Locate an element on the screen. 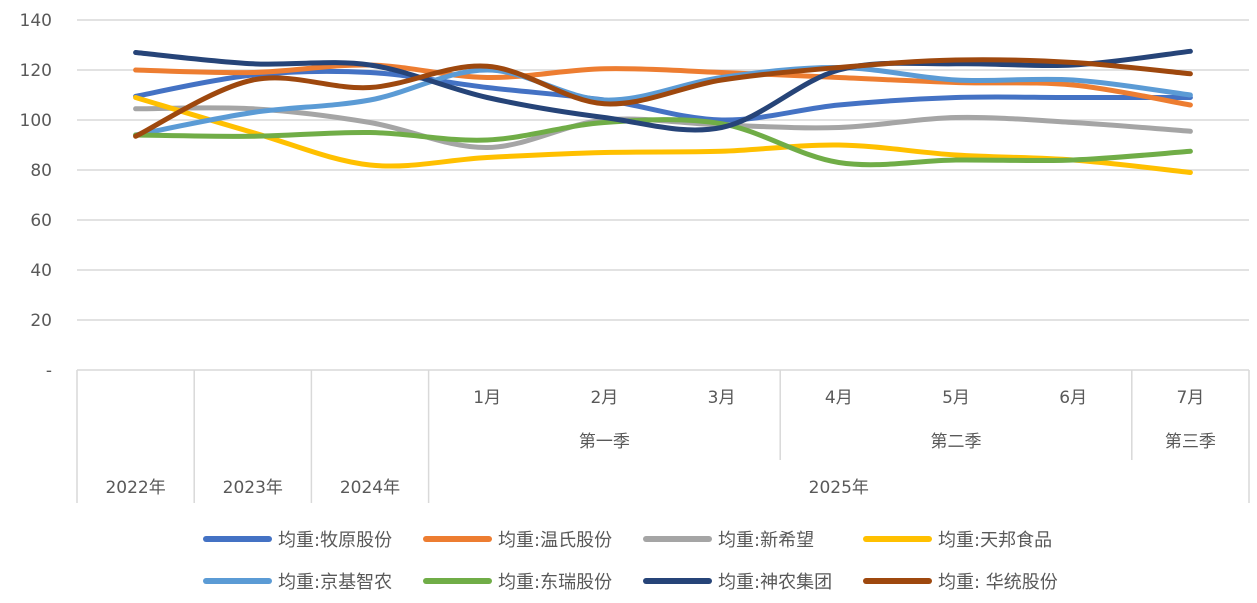 This screenshot has height=603, width=1257. legend-label: 均重:牧原股份 is located at coordinates (335, 540).